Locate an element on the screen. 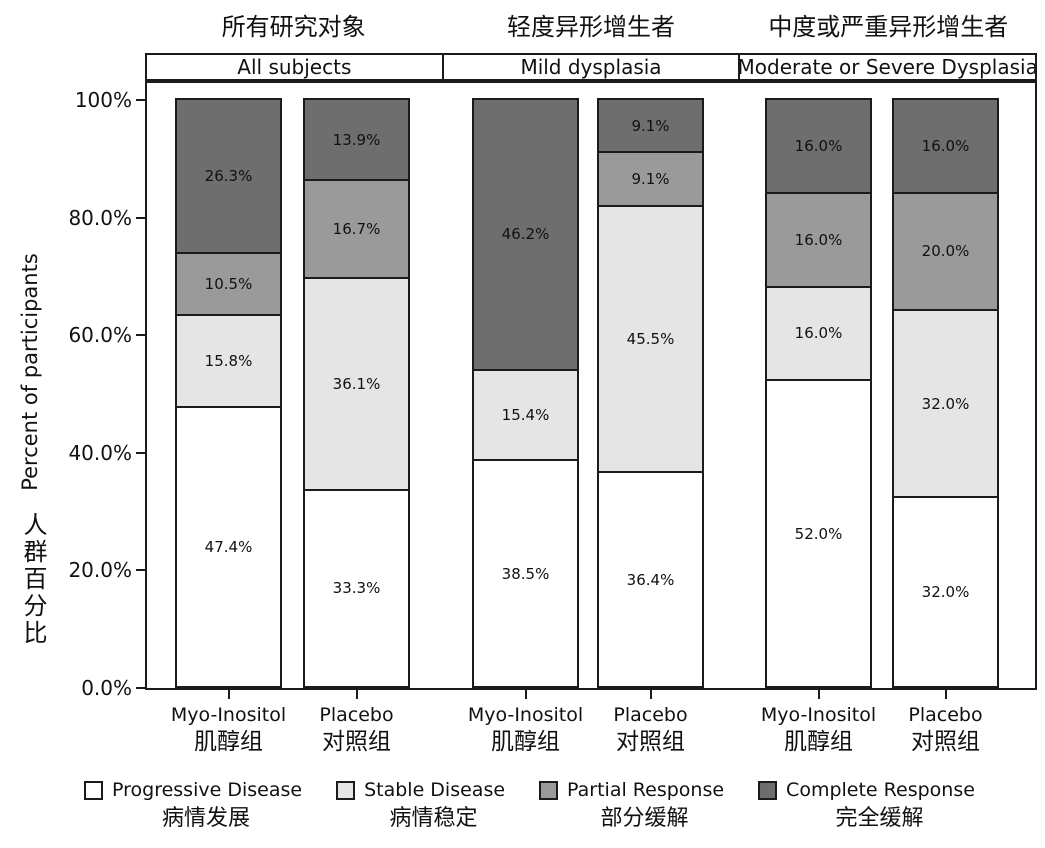 This screenshot has width=1045, height=848. segment-label: 26.3% is located at coordinates (228, 176).